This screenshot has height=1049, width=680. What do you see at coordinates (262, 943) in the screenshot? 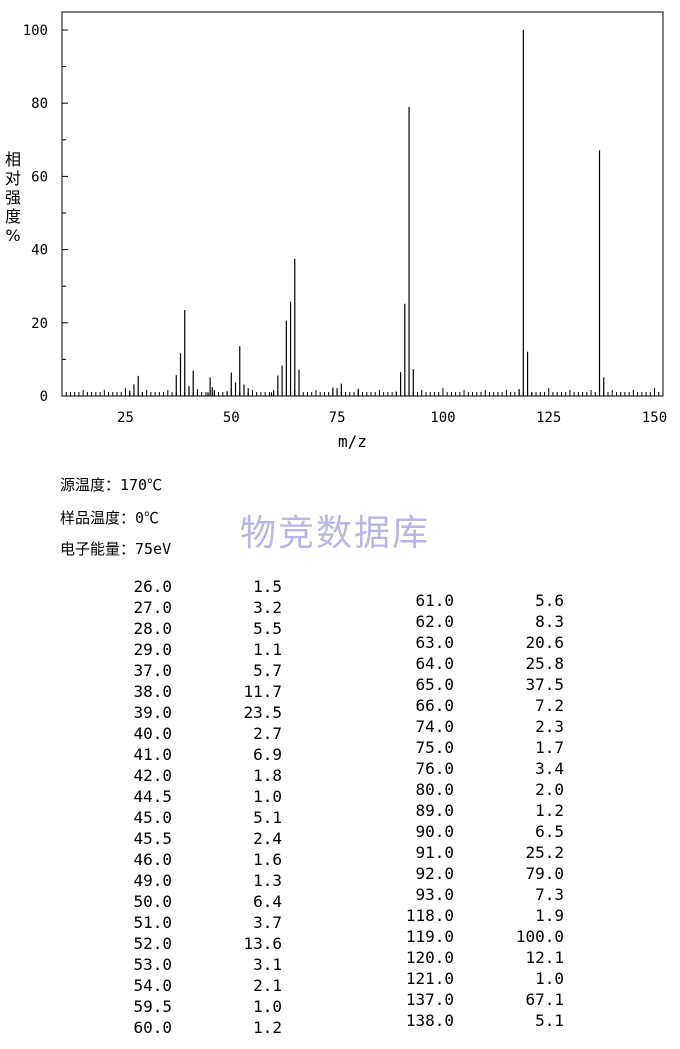
I see `abundance-value: 13.6` at bounding box center [262, 943].